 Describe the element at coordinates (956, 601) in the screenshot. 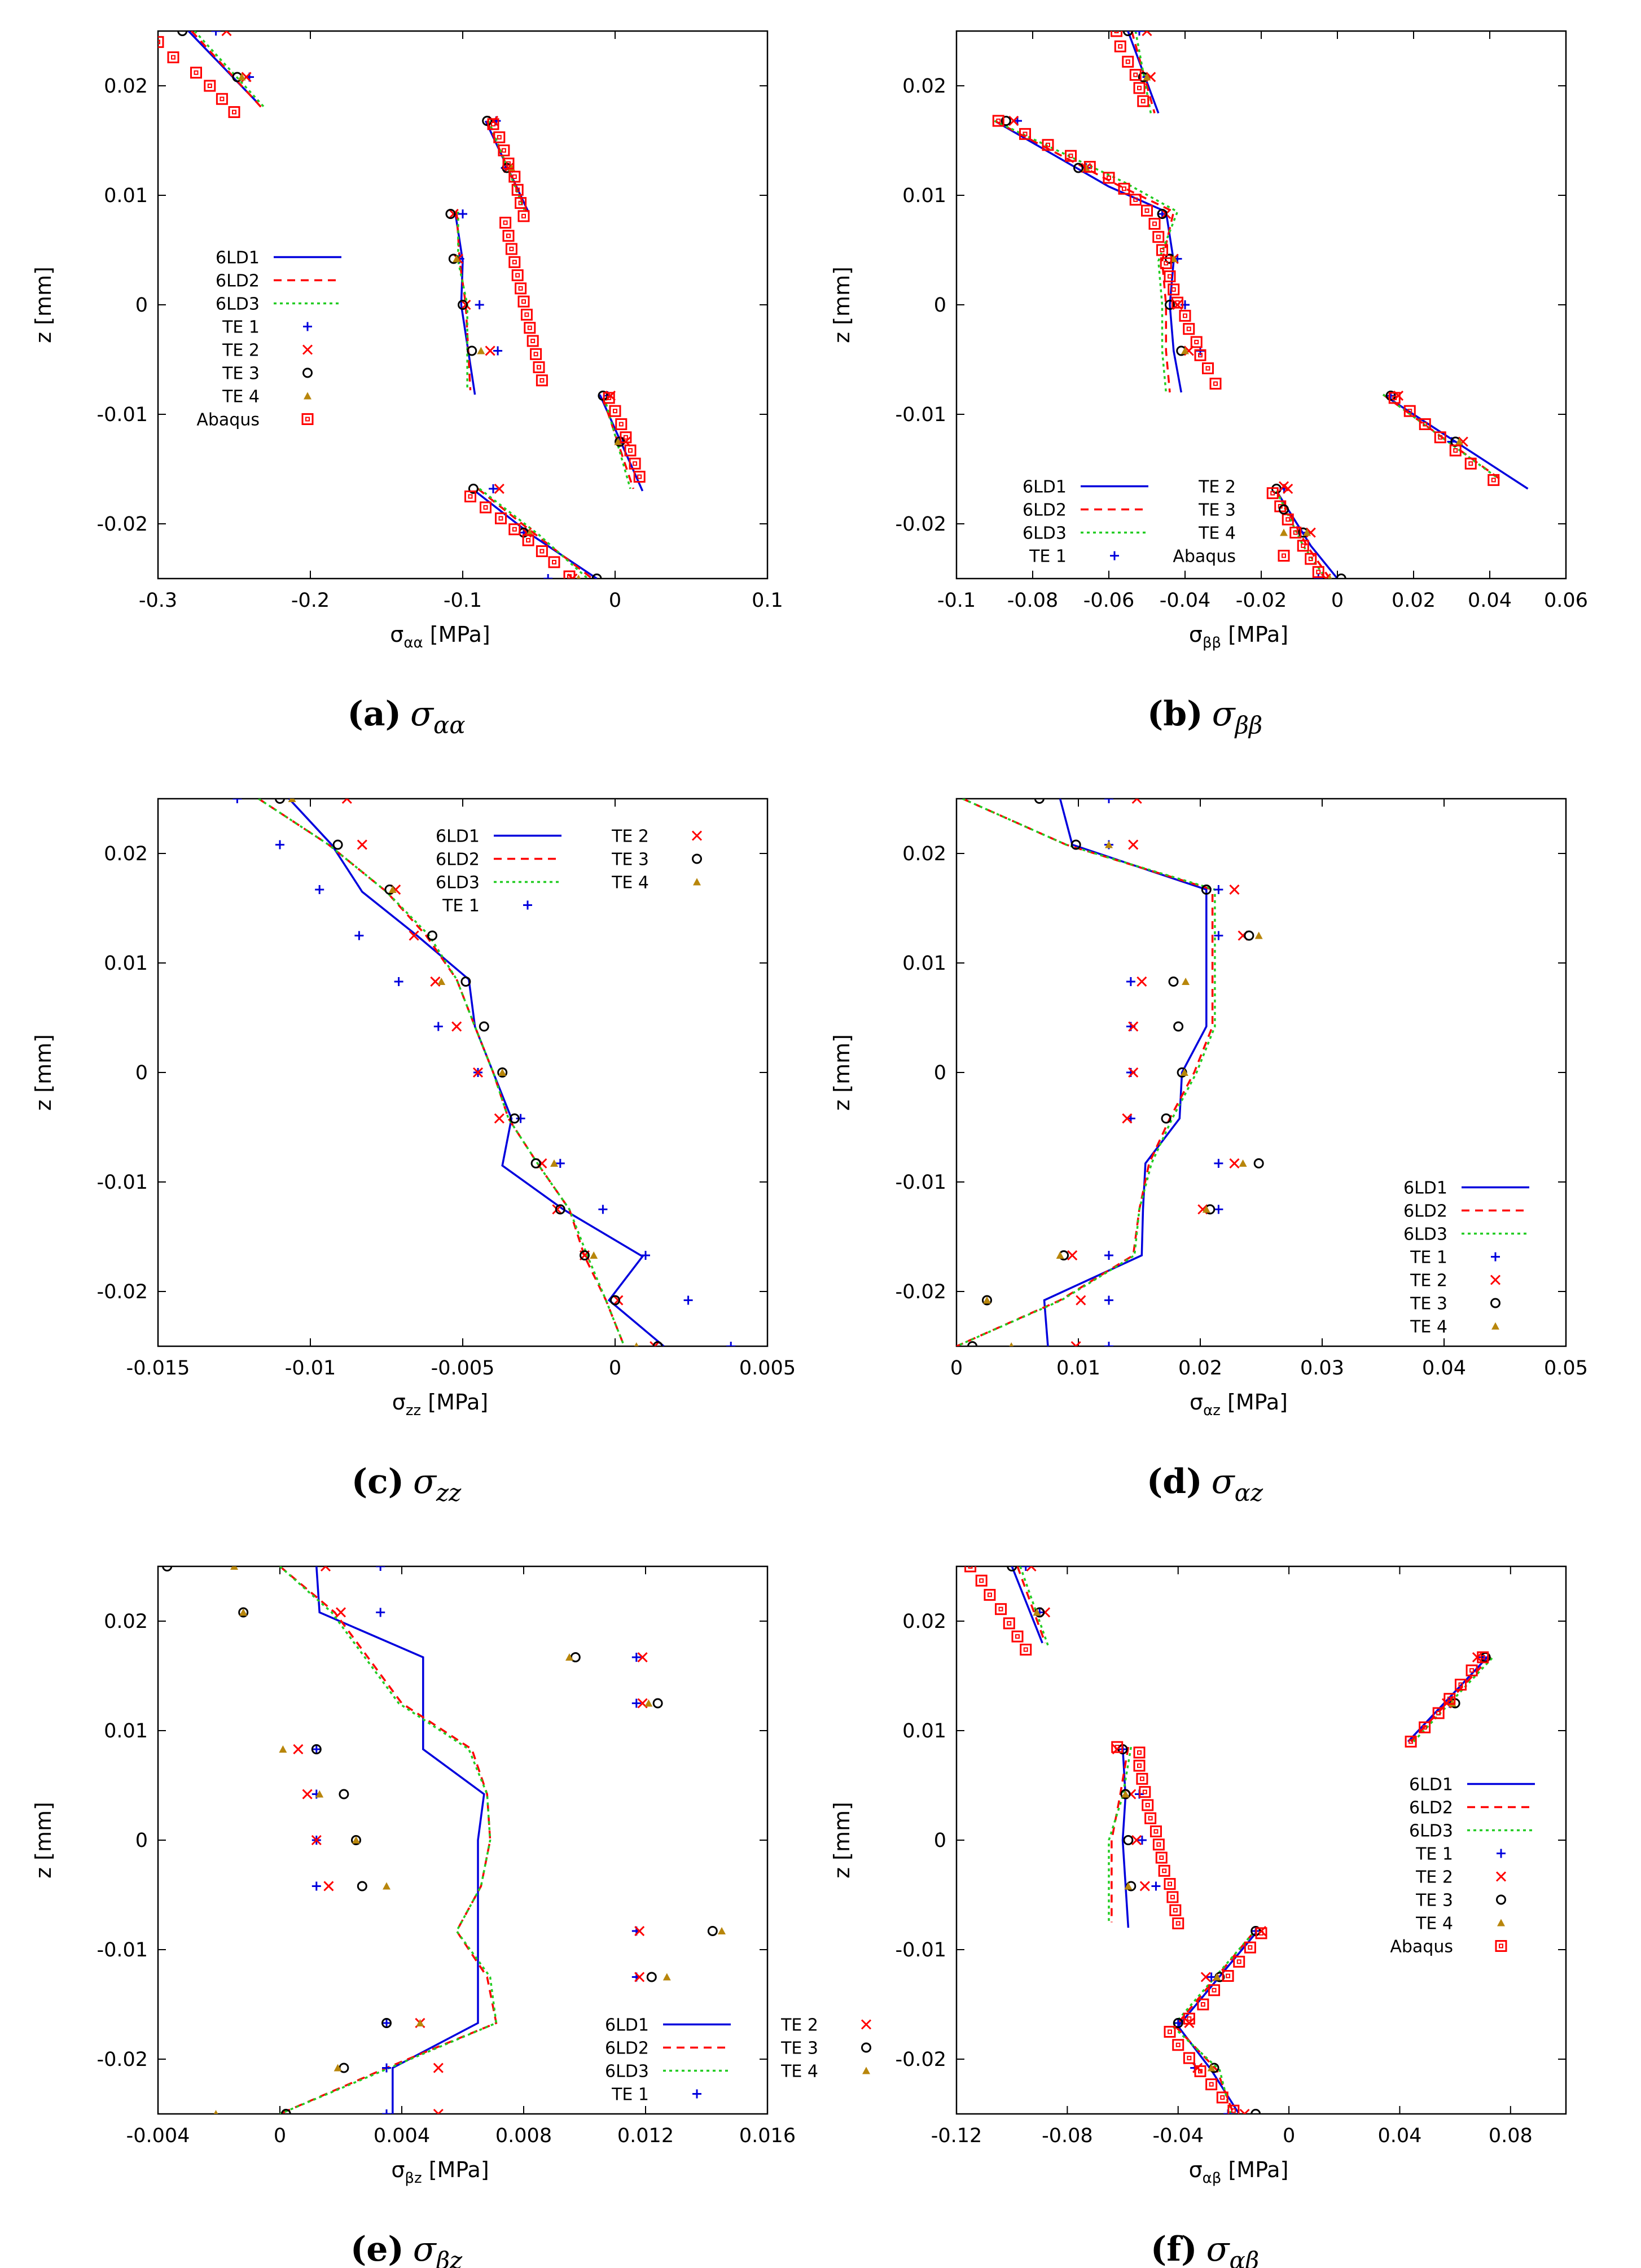

I see `x-tick-label: -0.1` at that location.